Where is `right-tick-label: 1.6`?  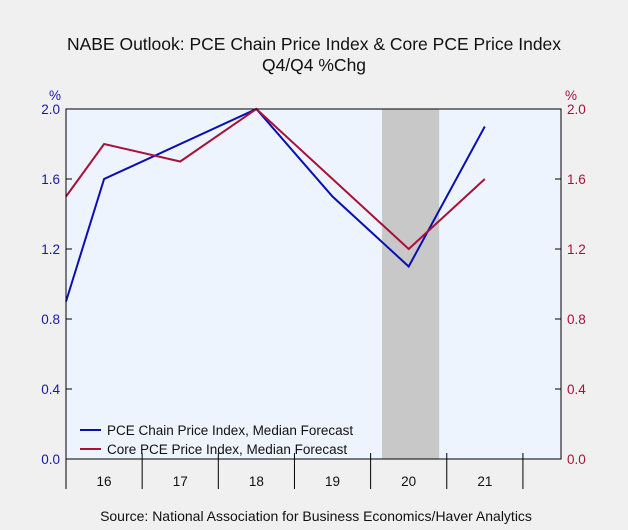 right-tick-label: 1.6 is located at coordinates (576, 179).